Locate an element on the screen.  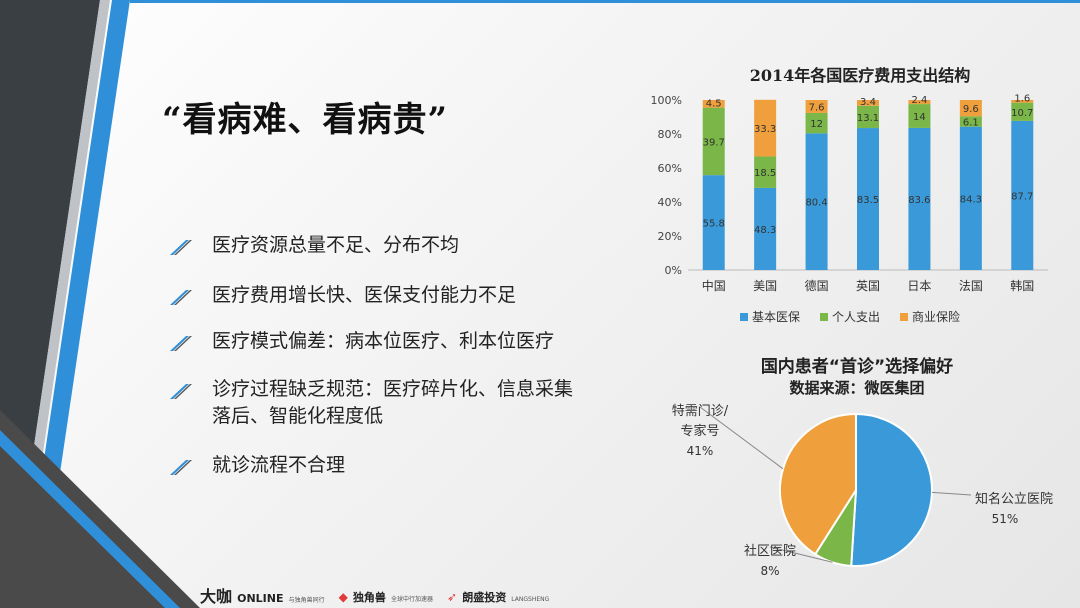
bullet-item: 医疗模式偏差：病本位医疗、利本位医疗 is located at coordinates (388, 341).